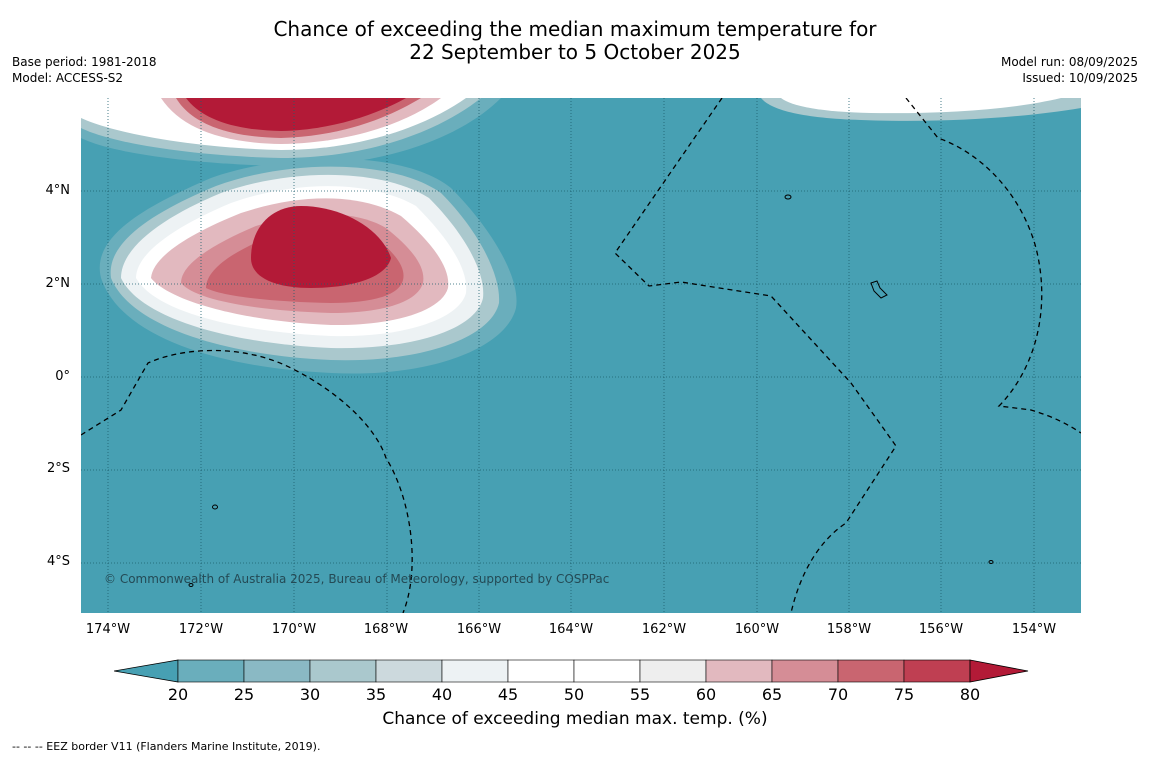 This screenshot has height=758, width=1150. What do you see at coordinates (571, 629) in the screenshot?
I see `lon-tick-164w: 164°W` at bounding box center [571, 629].